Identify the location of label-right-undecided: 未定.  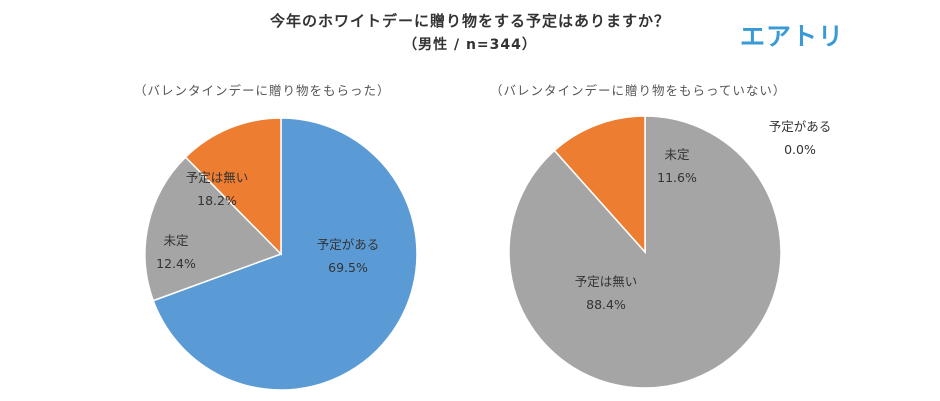
(676, 154).